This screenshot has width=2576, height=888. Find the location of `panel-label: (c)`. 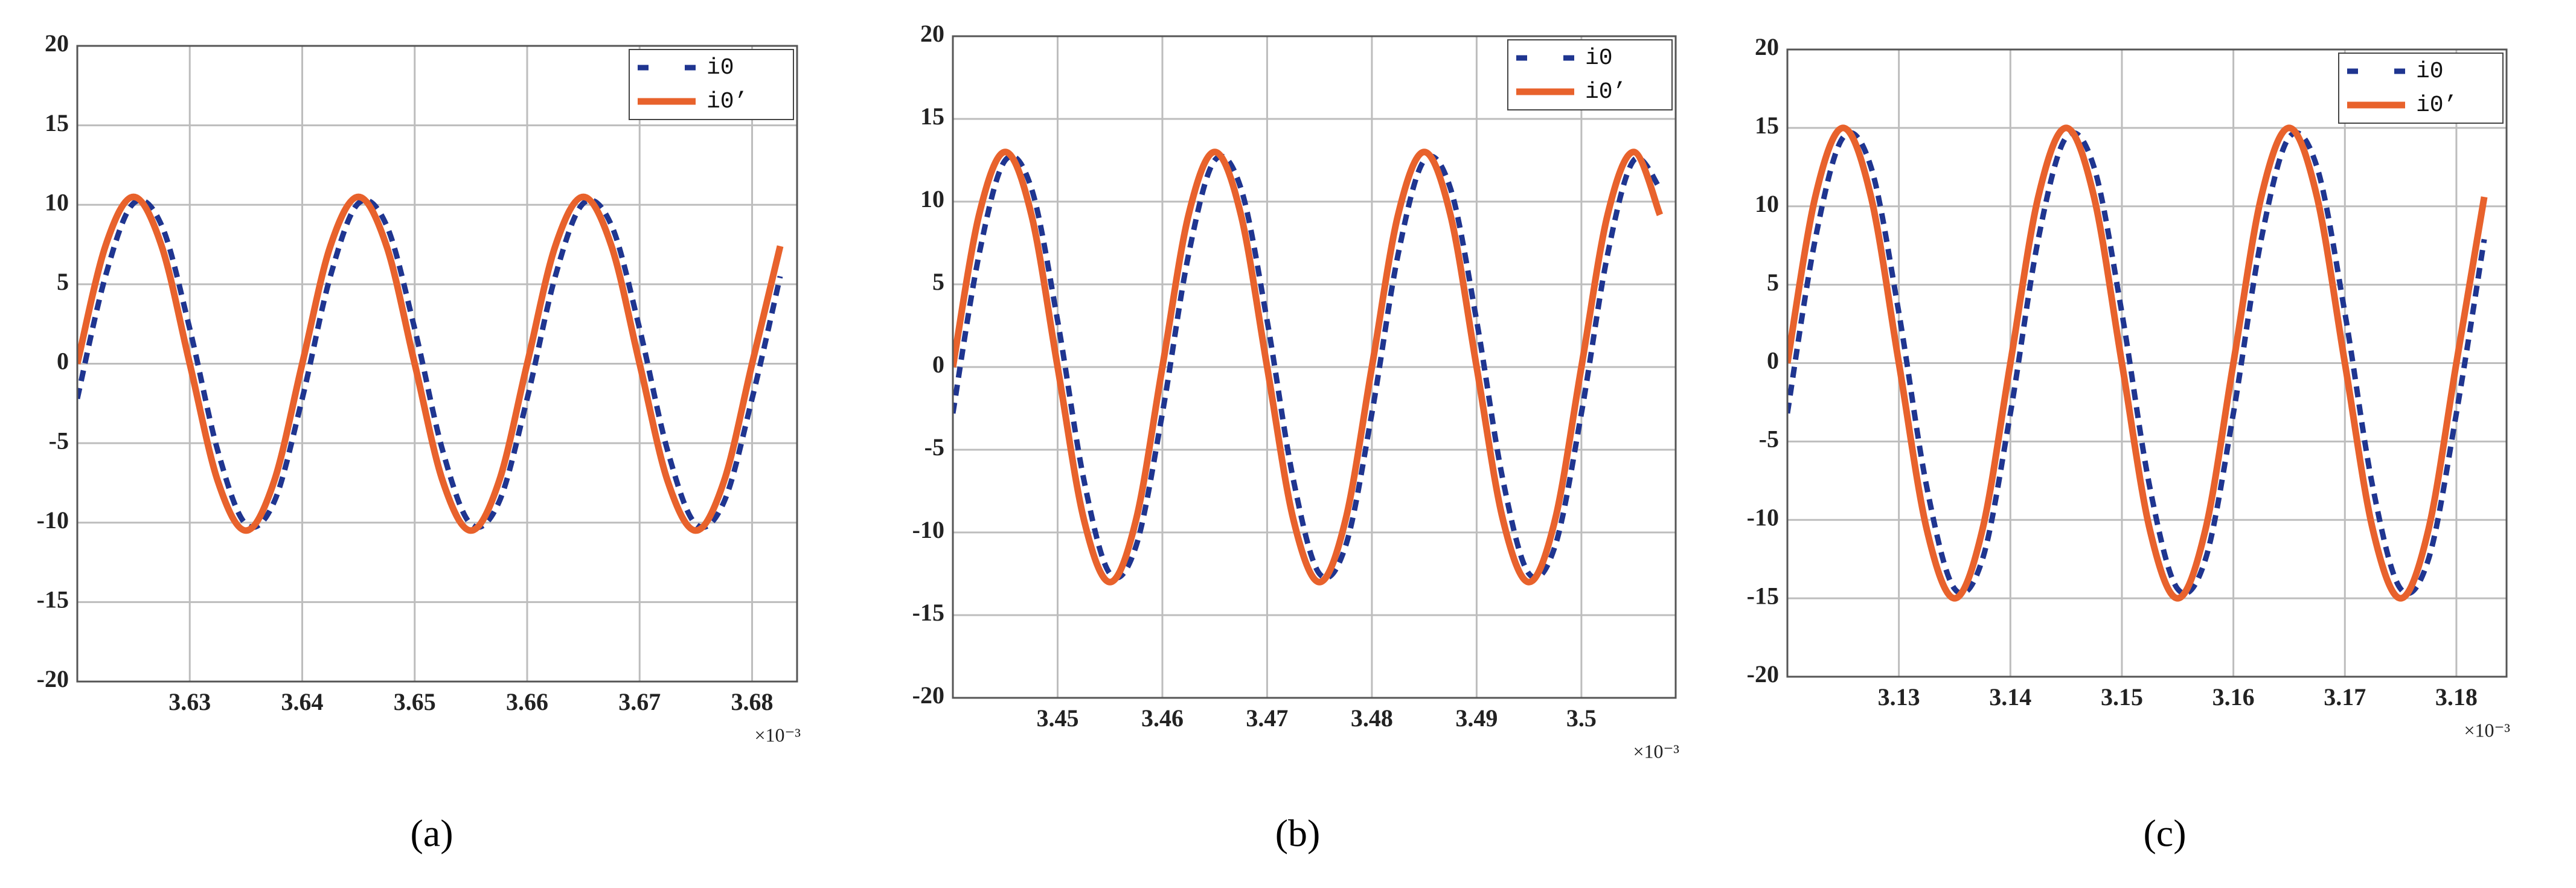

panel-label: (c) is located at coordinates (2164, 833).